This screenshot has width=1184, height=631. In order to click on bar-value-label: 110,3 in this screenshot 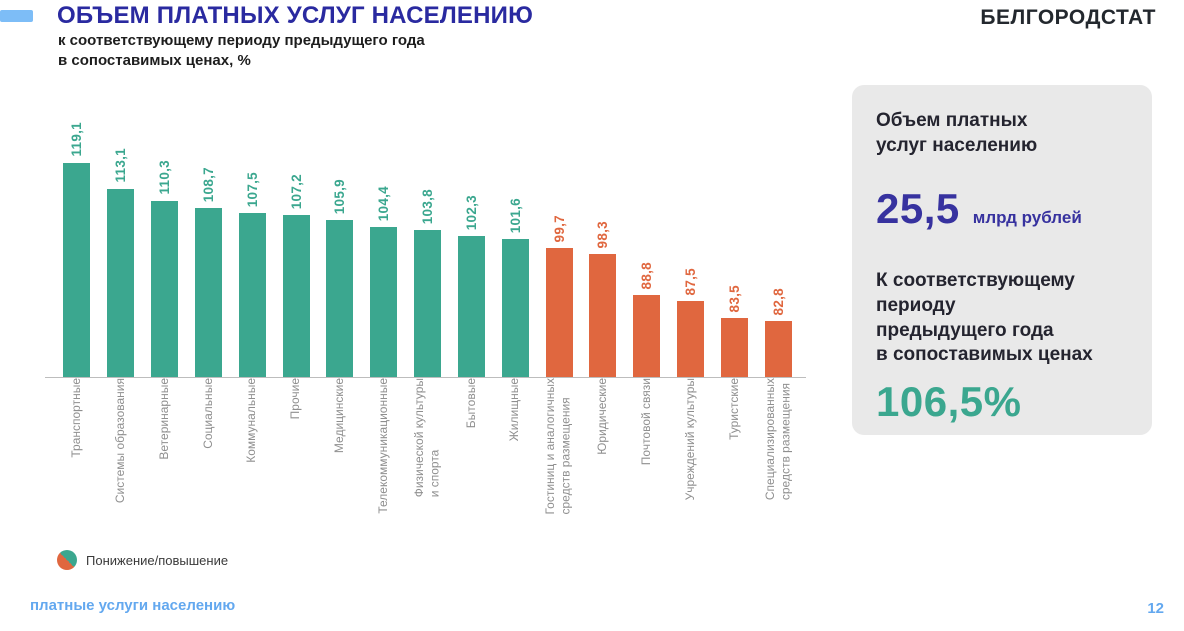, I will do `click(165, 177)`.